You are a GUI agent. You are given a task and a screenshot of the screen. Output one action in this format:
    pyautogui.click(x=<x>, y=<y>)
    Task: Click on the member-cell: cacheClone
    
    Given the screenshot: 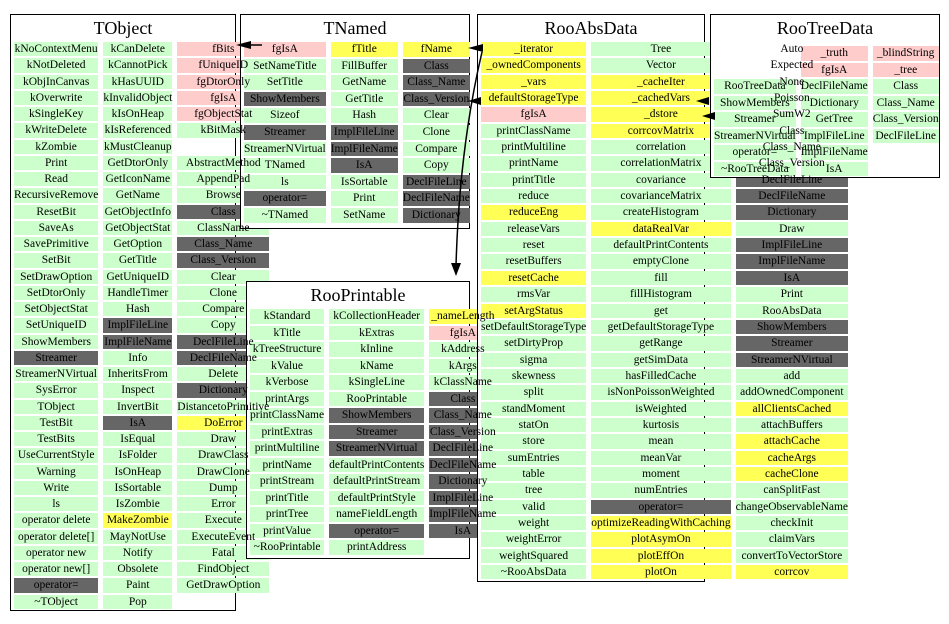 What is the action you would take?
    pyautogui.click(x=792, y=474)
    